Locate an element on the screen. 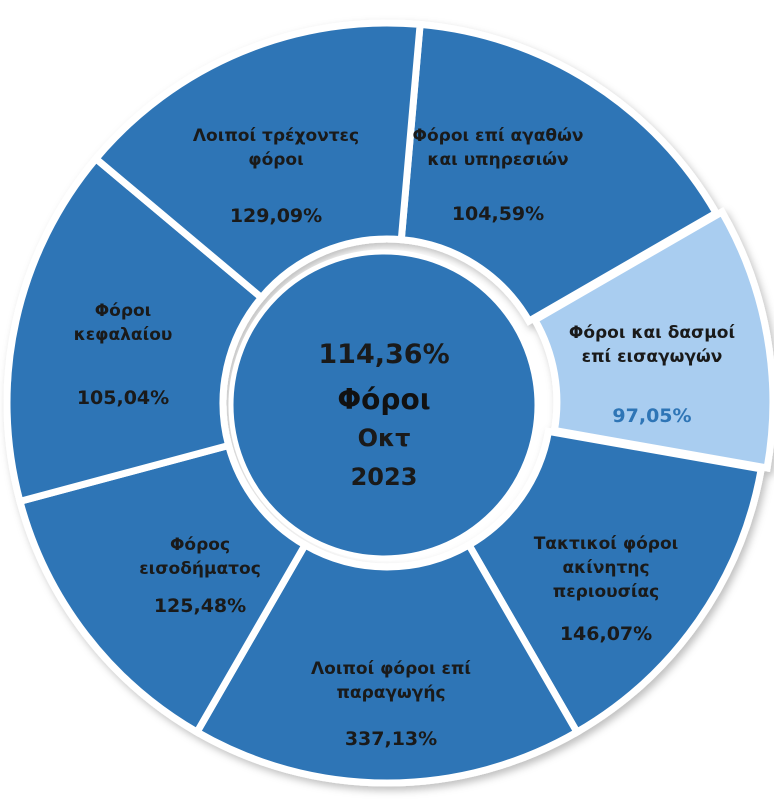 Image resolution: width=774 pixels, height=808 pixels. segment-label: εισοδήματος is located at coordinates (200, 569).